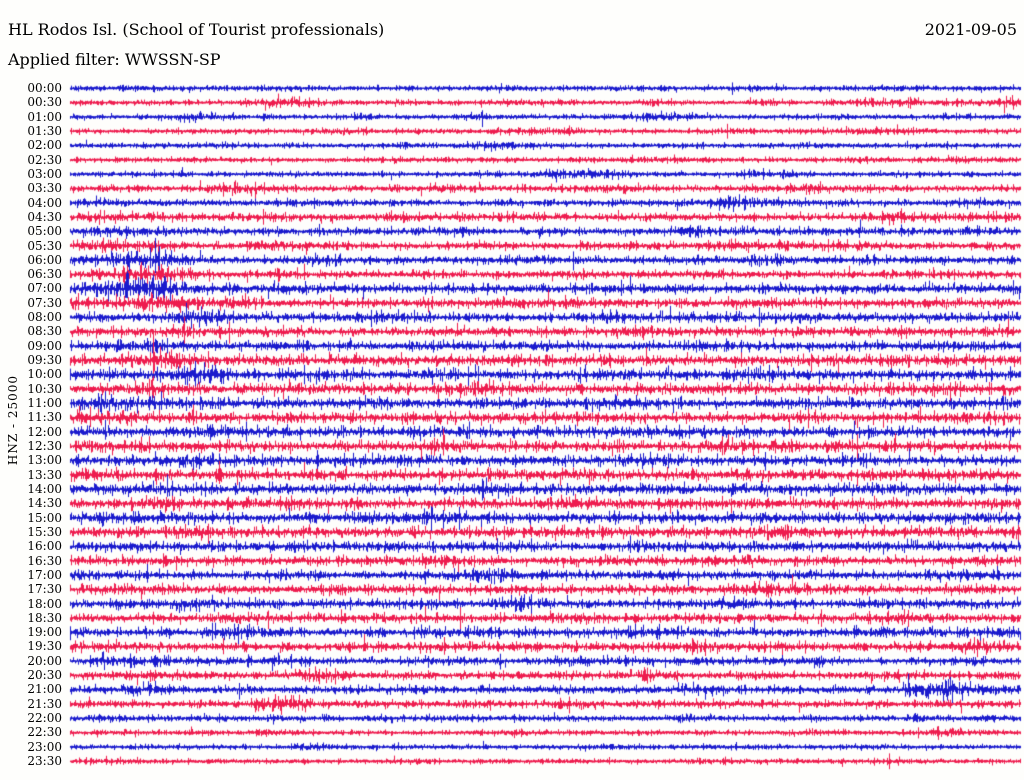  Describe the element at coordinates (44, 188) in the screenshot. I see `time-label: 03:30` at that location.